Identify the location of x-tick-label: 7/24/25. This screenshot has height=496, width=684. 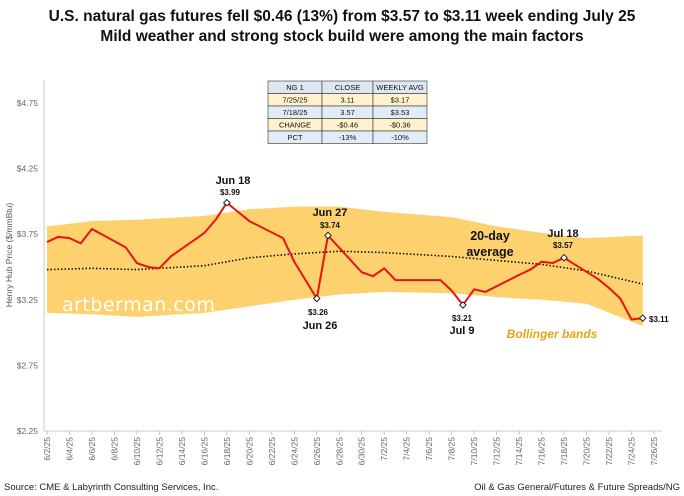
(632, 451).